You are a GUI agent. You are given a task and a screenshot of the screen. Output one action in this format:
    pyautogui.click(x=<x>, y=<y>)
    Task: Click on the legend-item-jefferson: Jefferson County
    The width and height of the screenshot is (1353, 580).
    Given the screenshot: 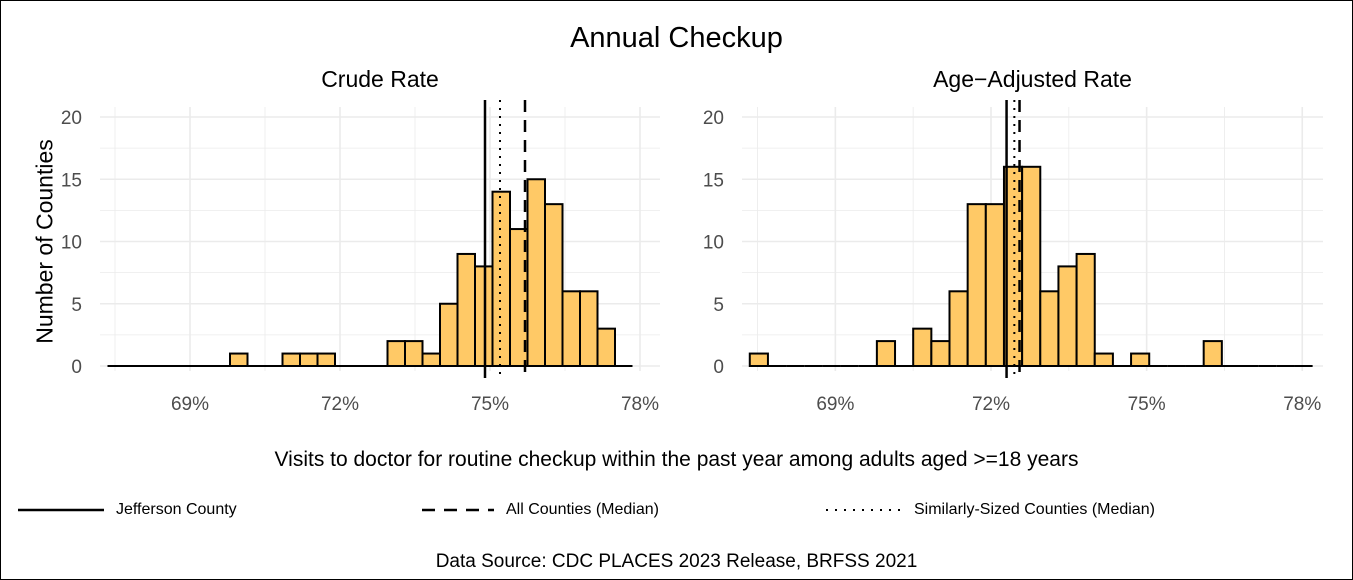 What is the action you would take?
    pyautogui.click(x=127, y=510)
    